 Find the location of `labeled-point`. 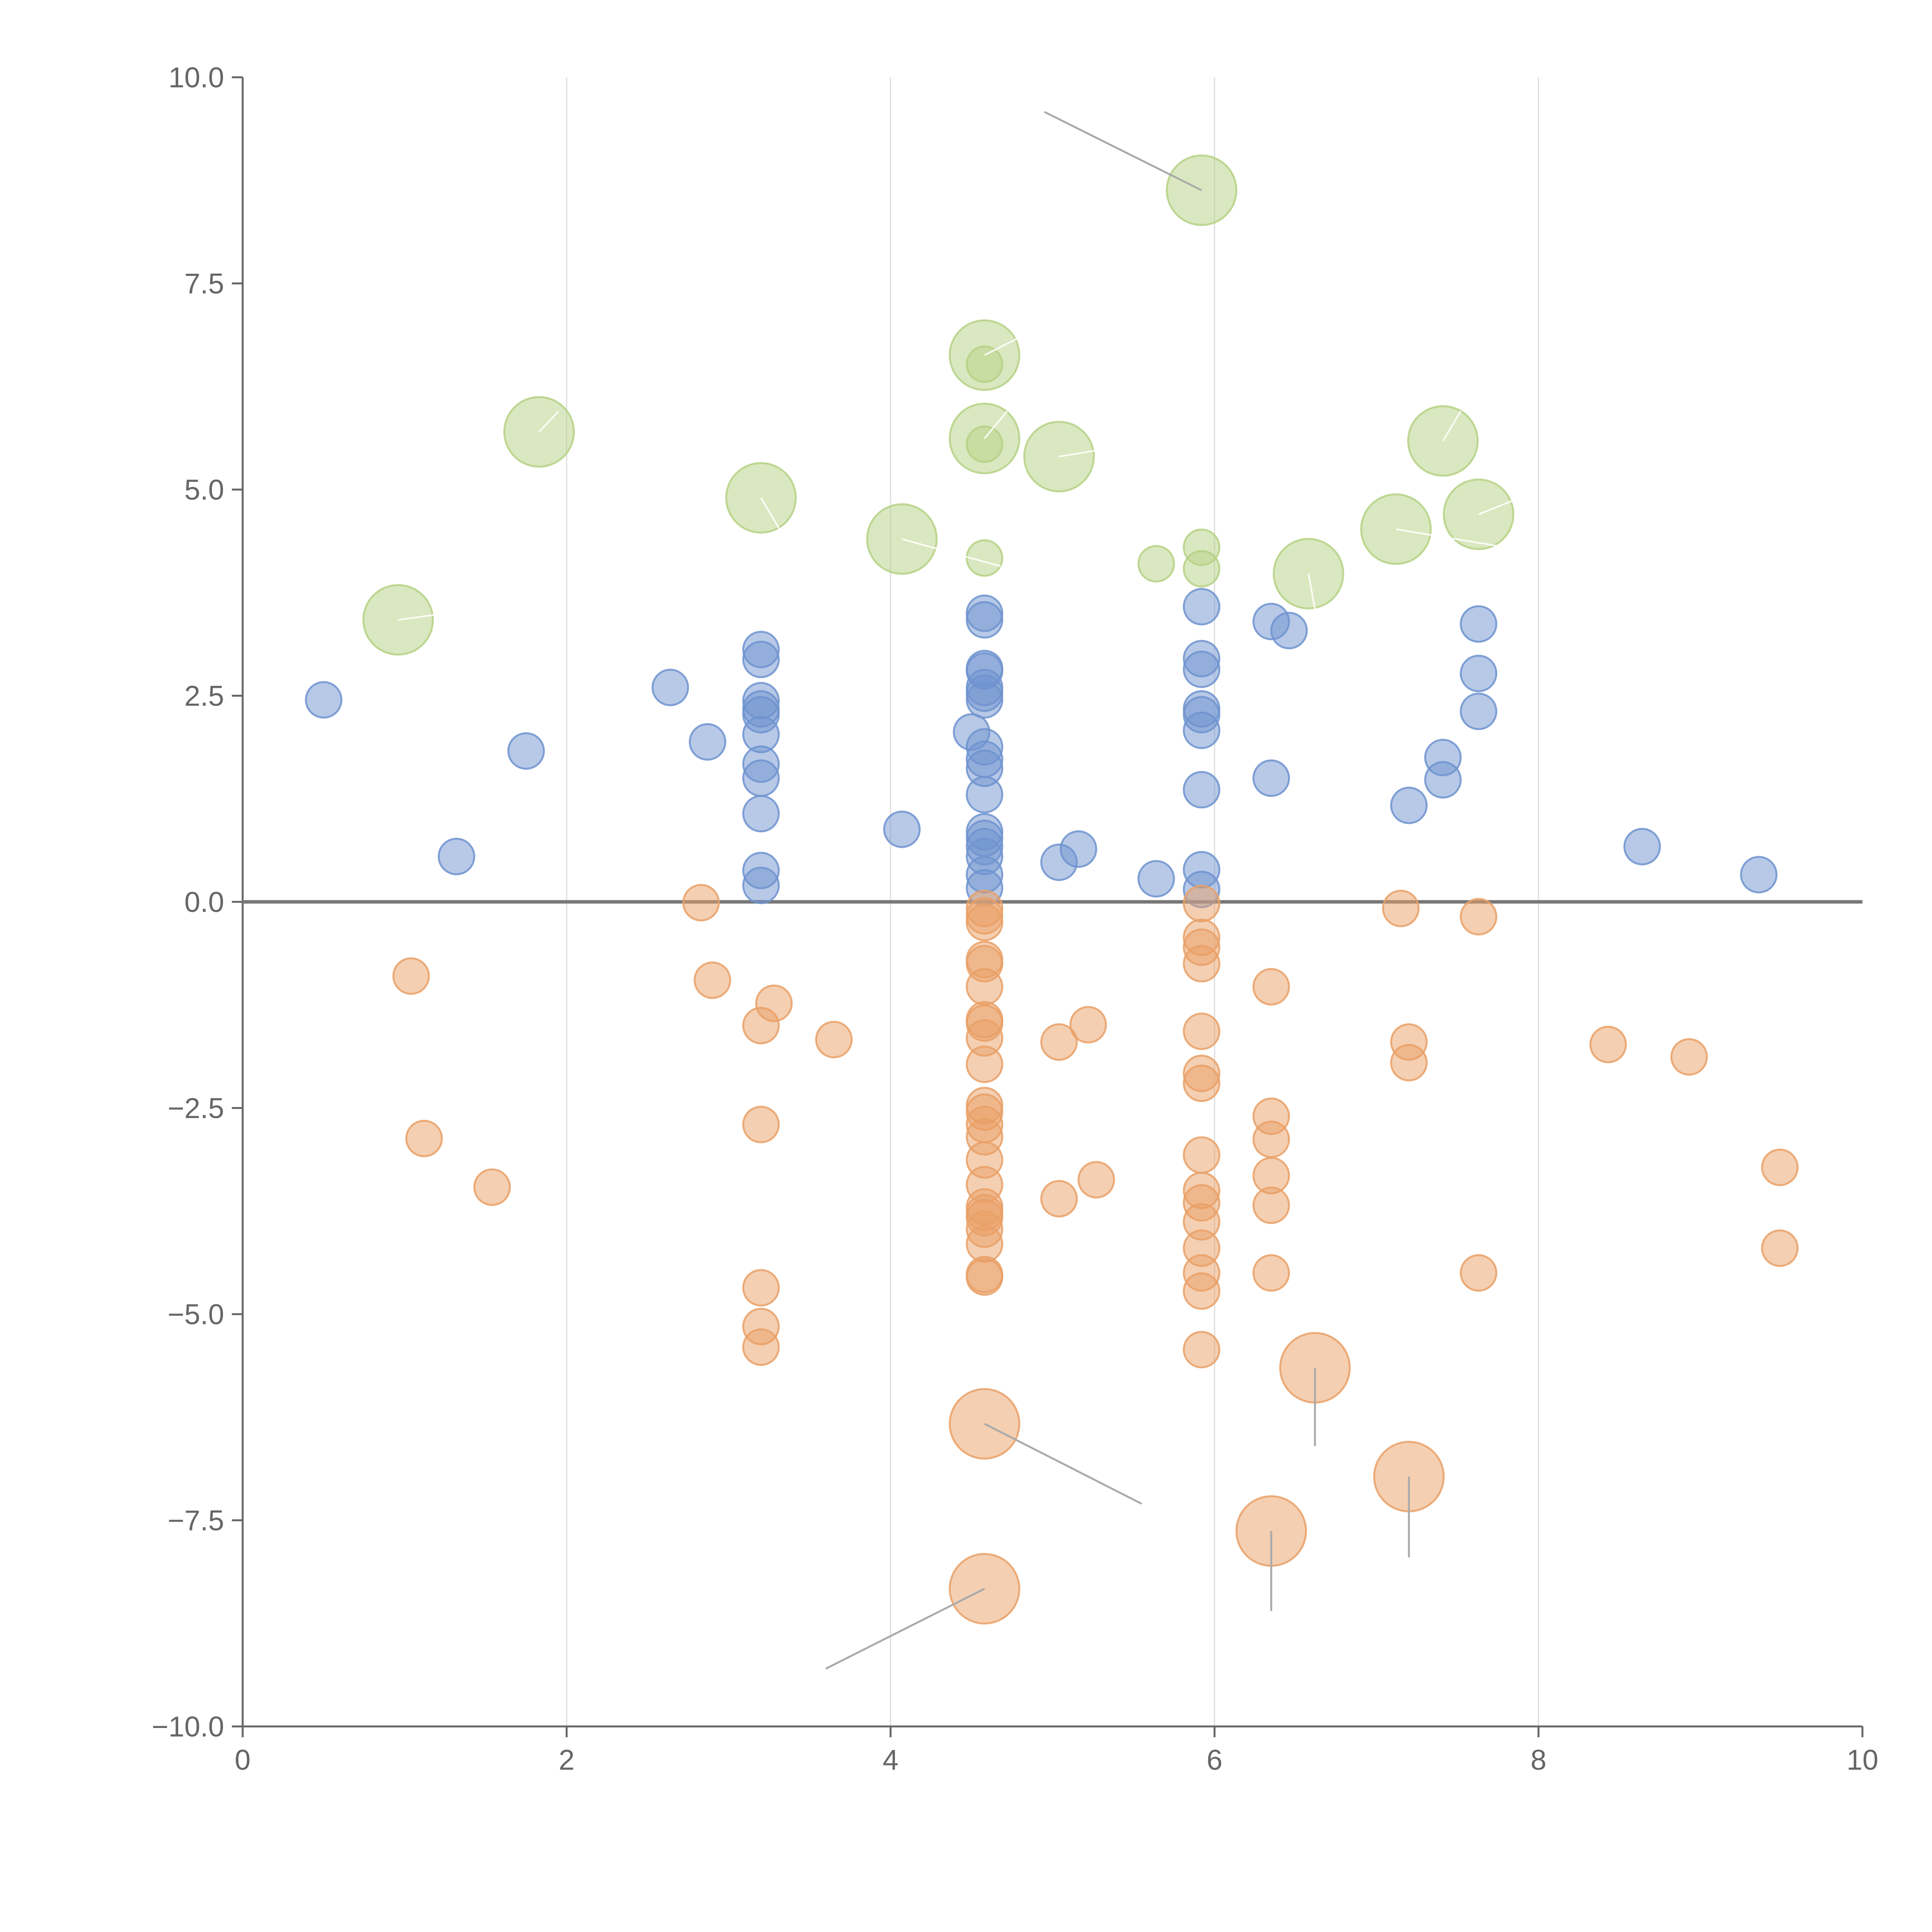

labeled-point is located at coordinates (1202, 190).